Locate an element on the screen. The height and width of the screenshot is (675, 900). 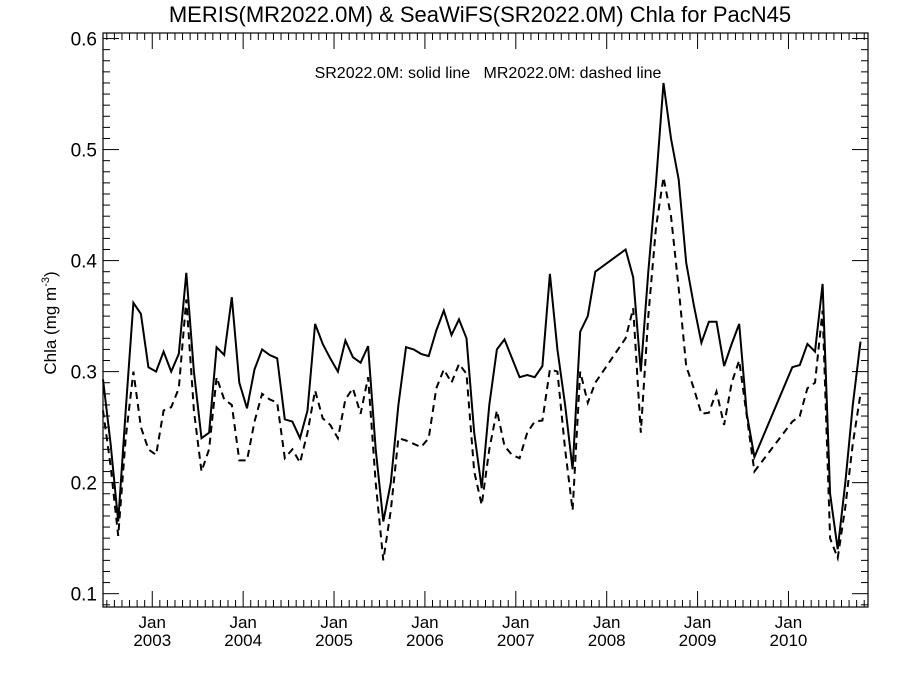
y-tick-label: 0.5 is located at coordinates (84, 151).